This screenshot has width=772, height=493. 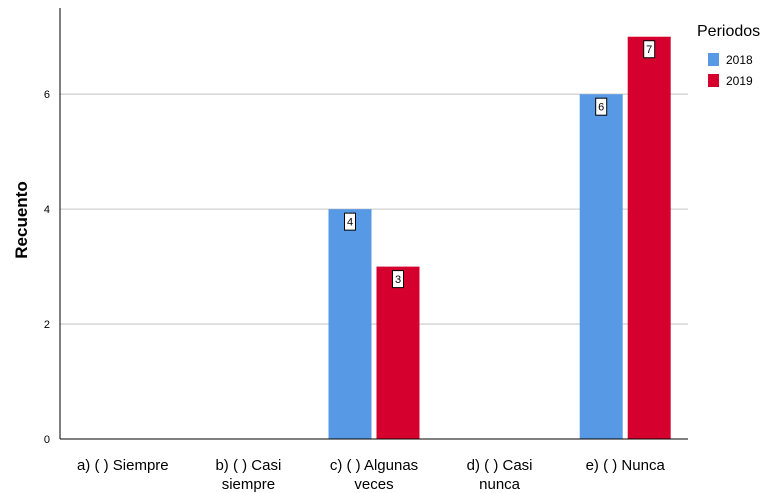 I want to click on data-label: 4, so click(x=350, y=223).